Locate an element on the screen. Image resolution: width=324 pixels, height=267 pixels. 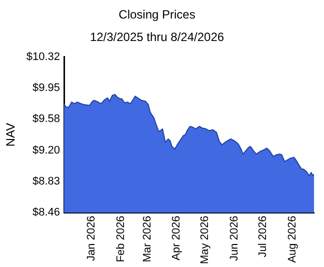
x-tick-label: Jun 2026 is located at coordinates (234, 238).